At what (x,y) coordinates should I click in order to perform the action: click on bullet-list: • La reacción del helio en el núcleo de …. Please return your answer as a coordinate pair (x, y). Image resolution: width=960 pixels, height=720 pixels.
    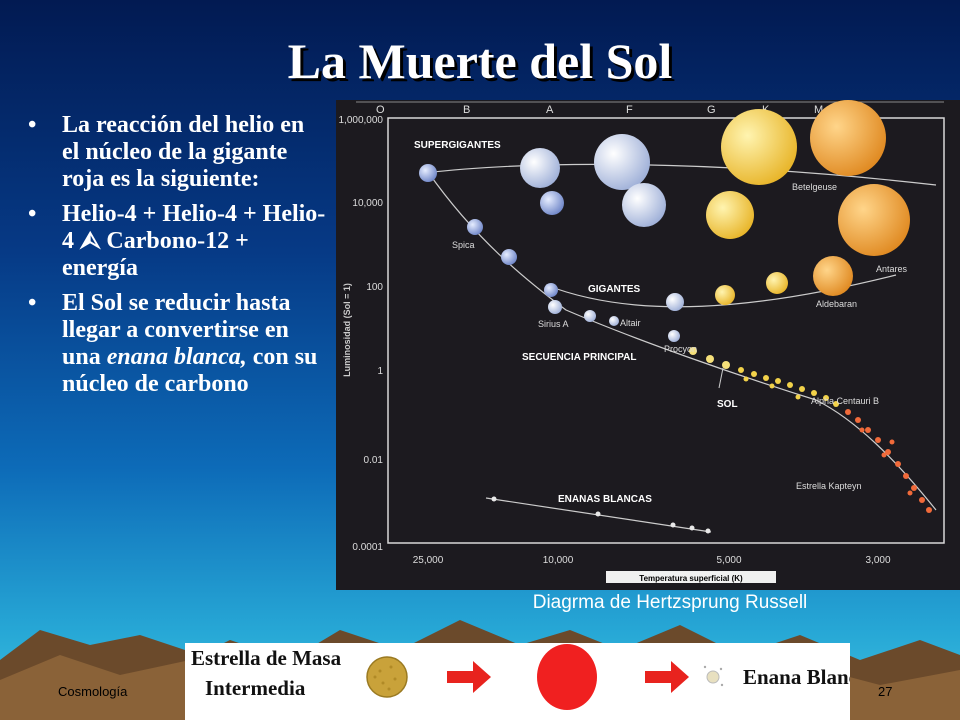
    Looking at the image, I should click on (174, 259).